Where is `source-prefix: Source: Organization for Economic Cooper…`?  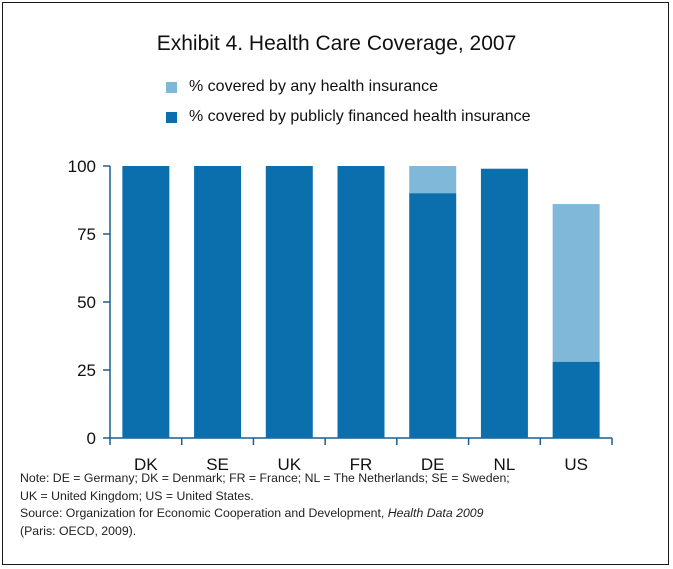
source-prefix: Source: Organization for Economic Cooper… is located at coordinates (204, 513).